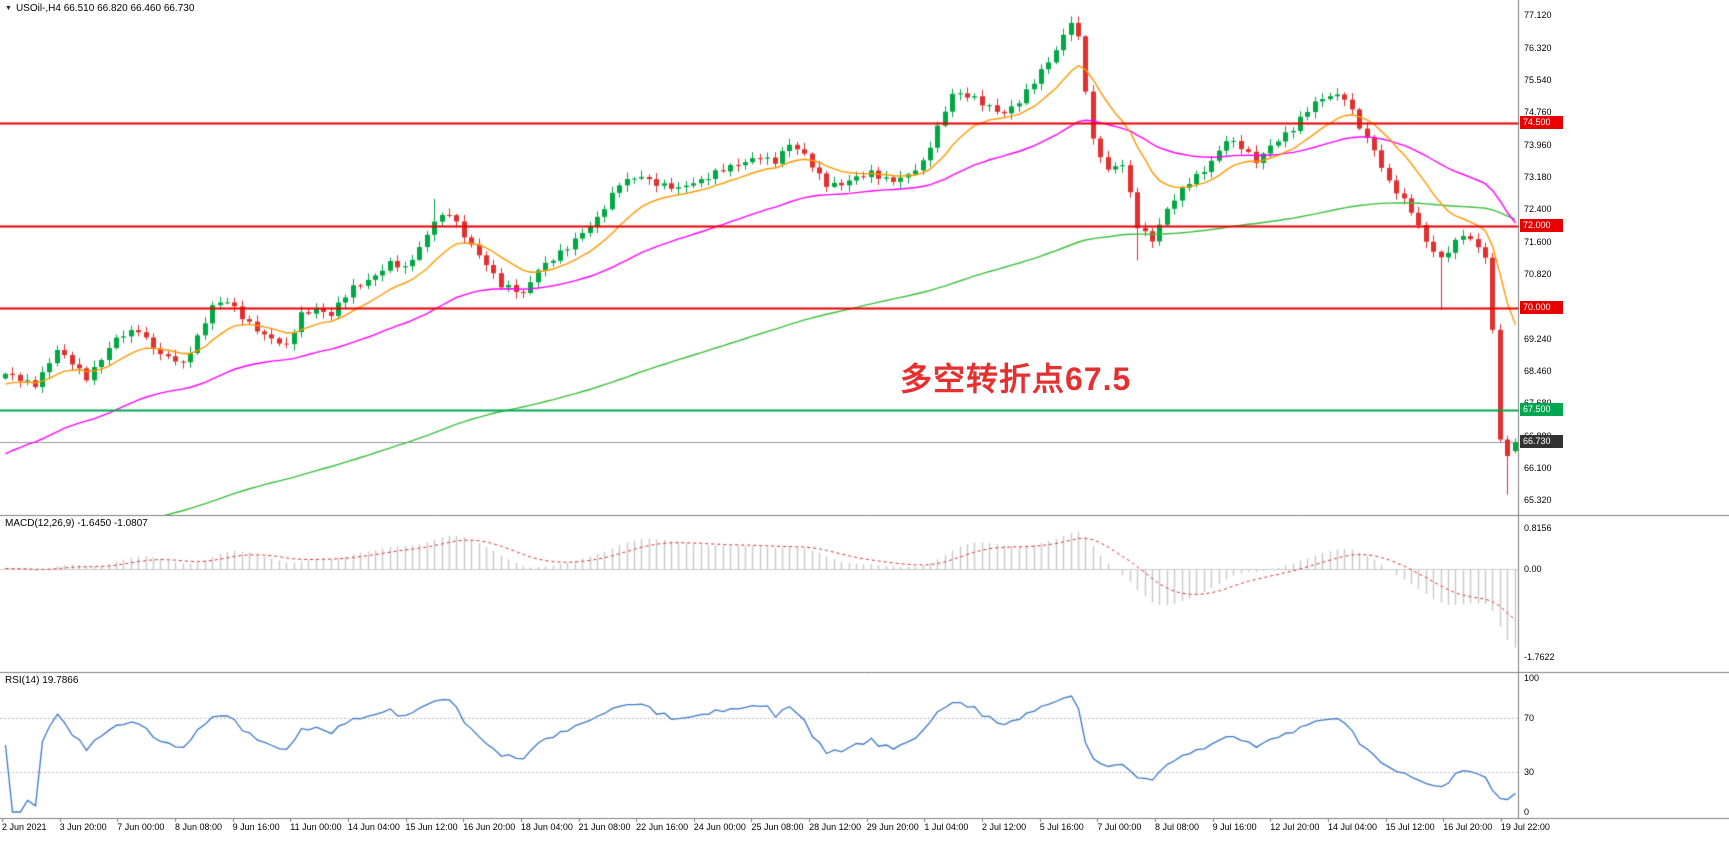 Image resolution: width=1729 pixels, height=842 pixels. Describe the element at coordinates (1352, 827) in the screenshot. I see `time-label: 14 Jul 04:00` at that location.